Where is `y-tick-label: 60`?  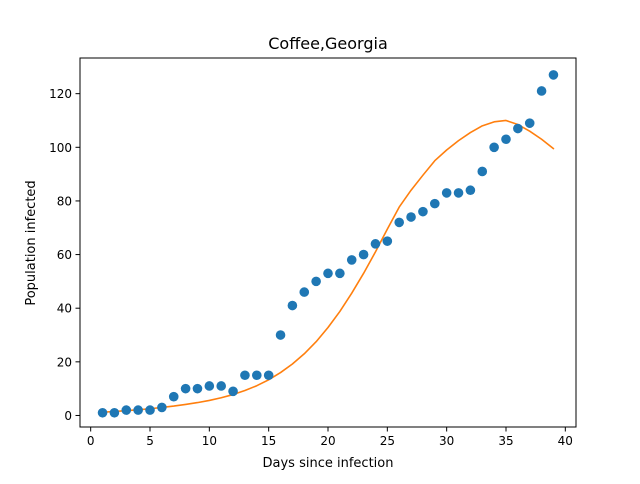 y-tick-label: 60 is located at coordinates (64, 255).